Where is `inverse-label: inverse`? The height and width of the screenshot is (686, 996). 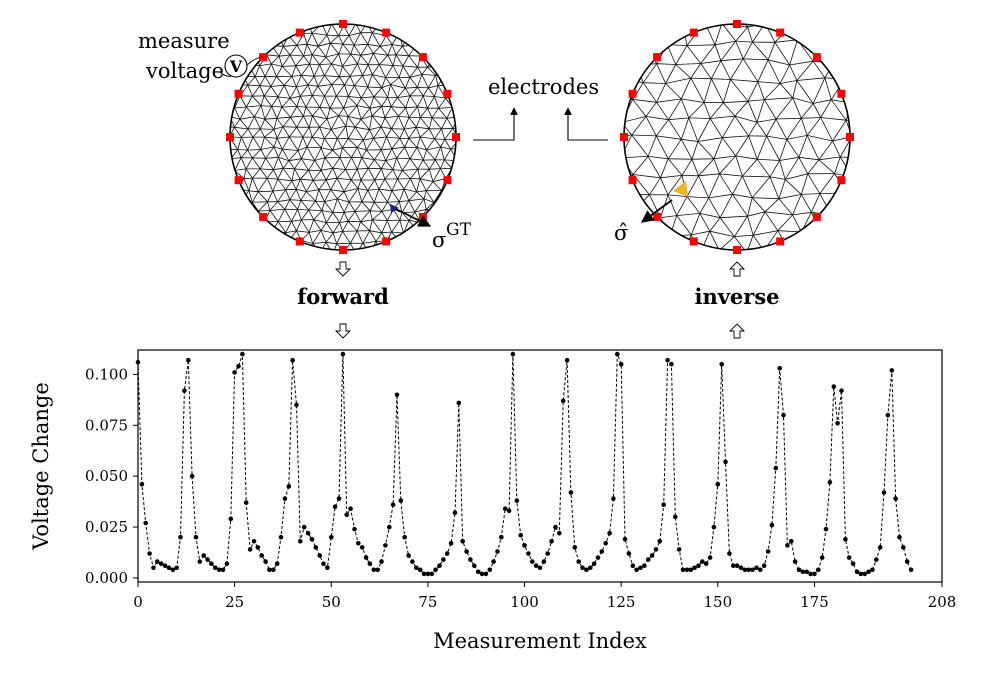
inverse-label: inverse is located at coordinates (736, 296).